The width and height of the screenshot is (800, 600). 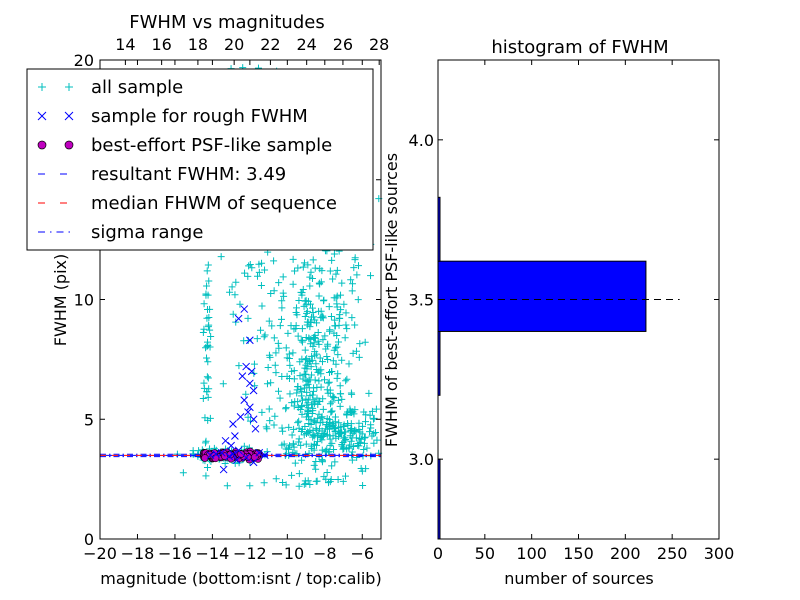 I want to click on scatter-title: FWHM vs magnitudes, so click(x=226, y=22).